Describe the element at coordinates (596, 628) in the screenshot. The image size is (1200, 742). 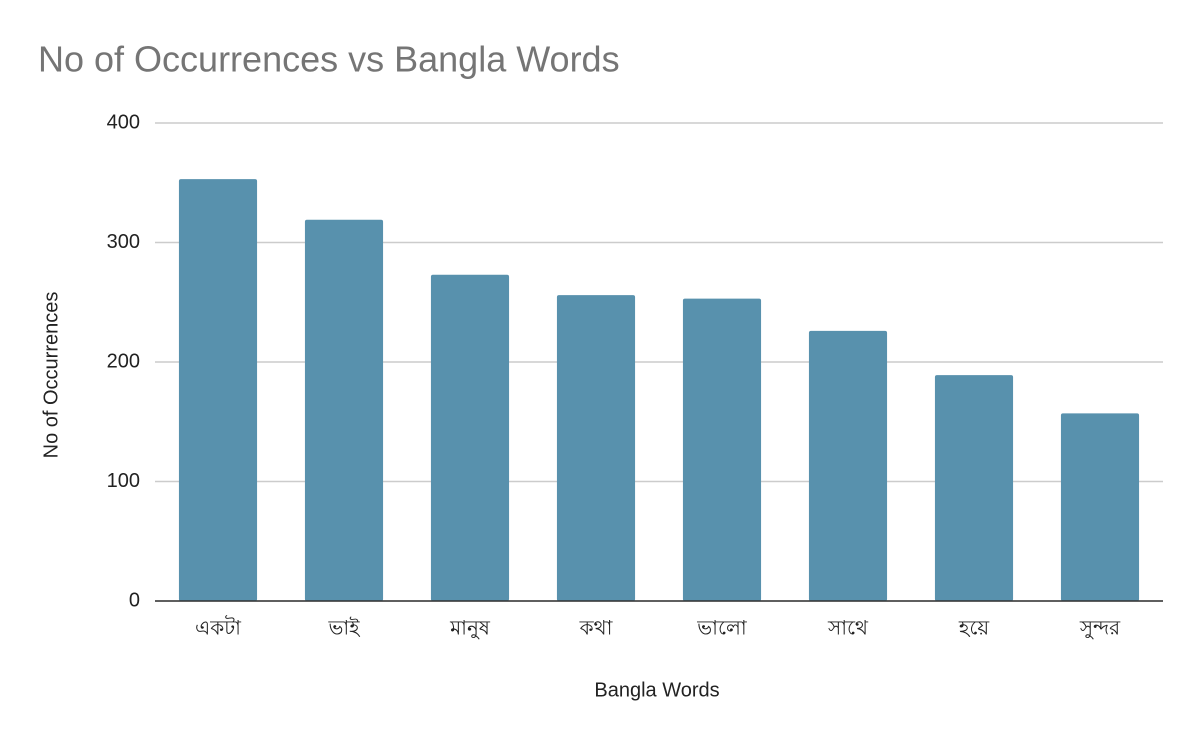
I see `x-tick-label: কথা` at that location.